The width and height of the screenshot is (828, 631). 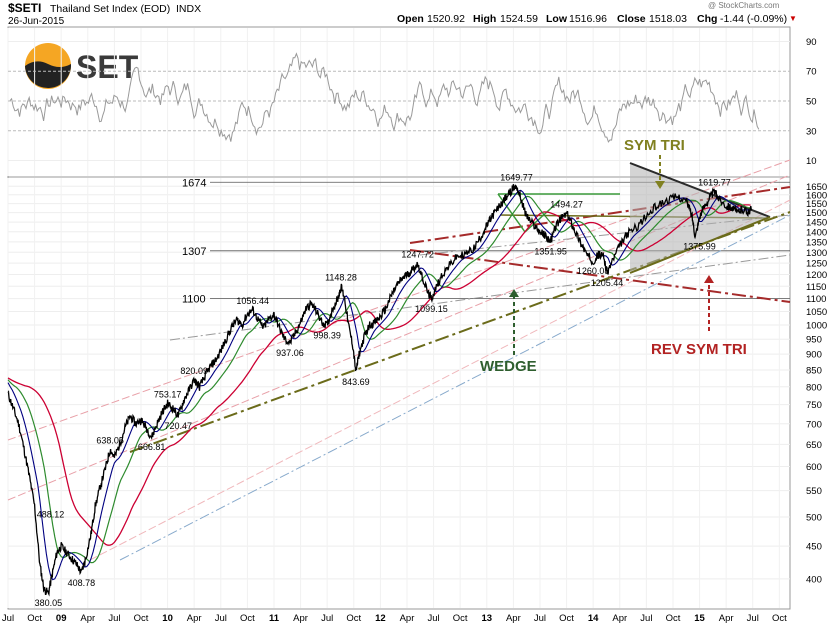 What do you see at coordinates (814, 340) in the screenshot?
I see `y-tick-label: 950` at bounding box center [814, 340].